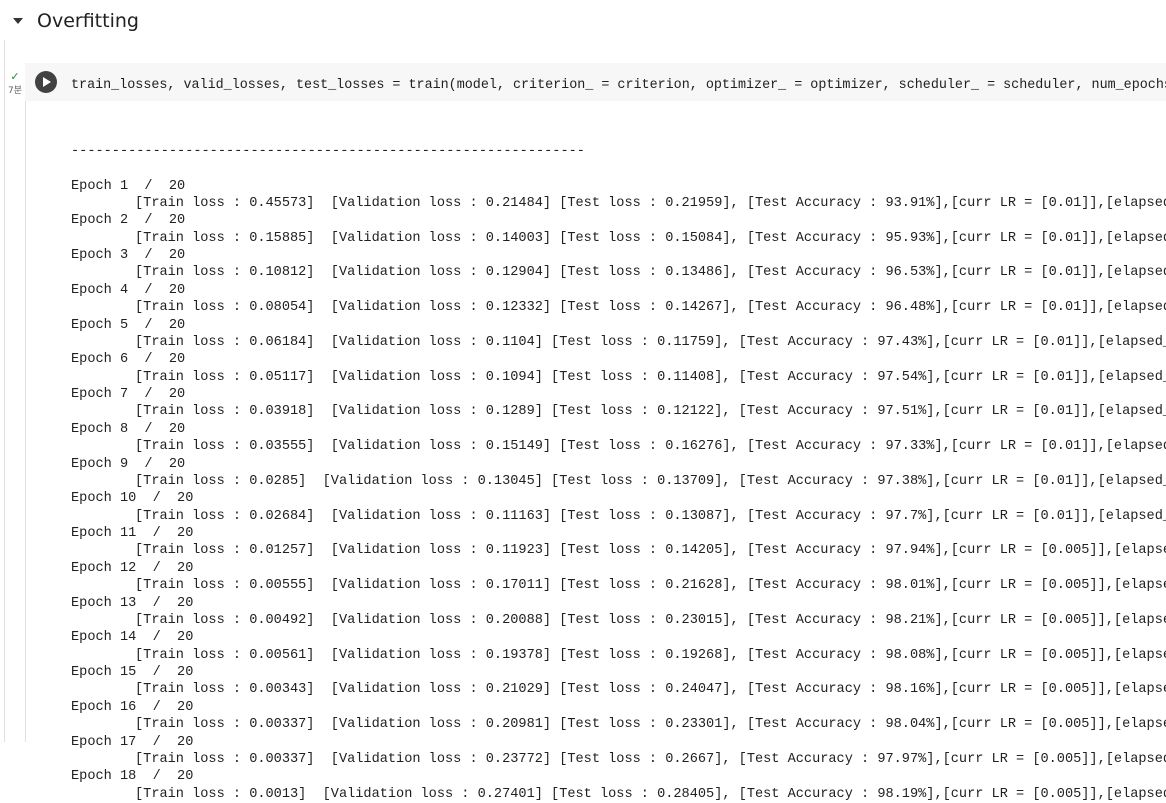 The width and height of the screenshot is (1166, 803). What do you see at coordinates (15, 76) in the screenshot?
I see `check-icon: ✓` at bounding box center [15, 76].